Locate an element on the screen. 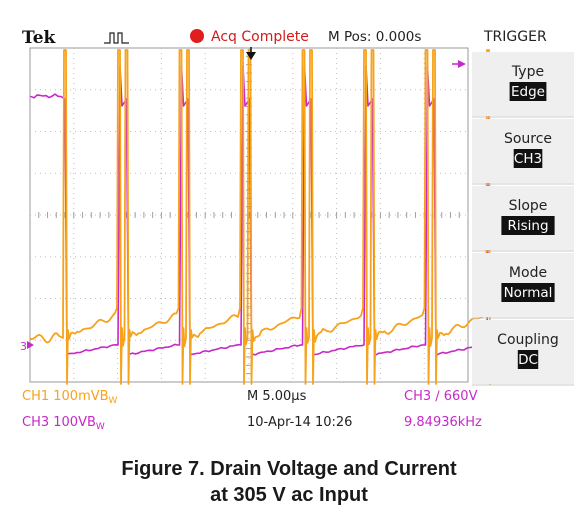  trigger-menu-coupling: Coupling DC is located at coordinates (523, 353).